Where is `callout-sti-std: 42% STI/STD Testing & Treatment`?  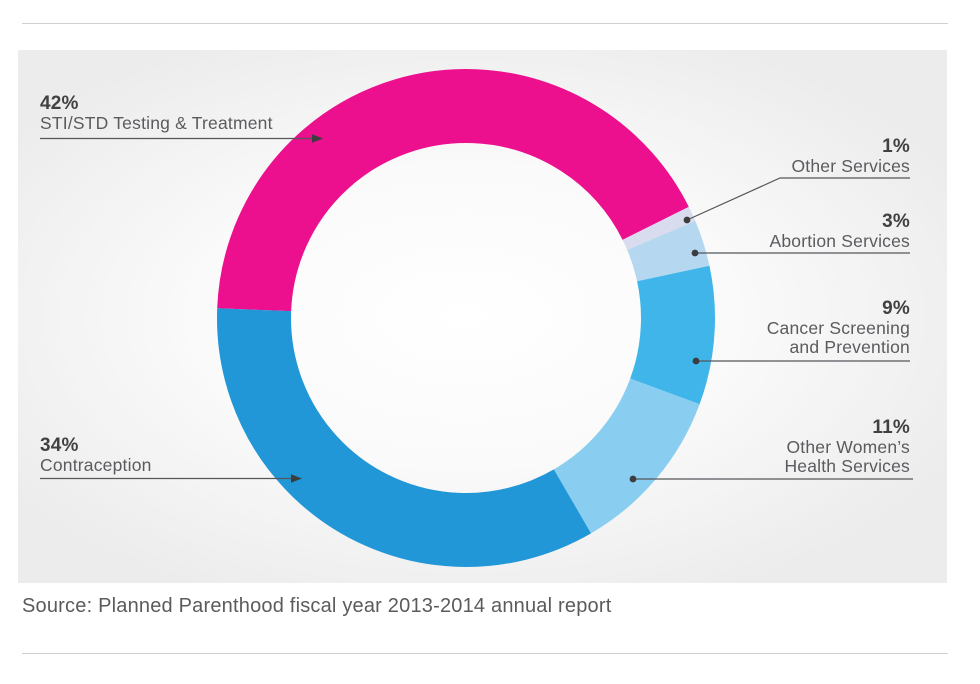 callout-sti-std: 42% STI/STD Testing & Treatment is located at coordinates (156, 113).